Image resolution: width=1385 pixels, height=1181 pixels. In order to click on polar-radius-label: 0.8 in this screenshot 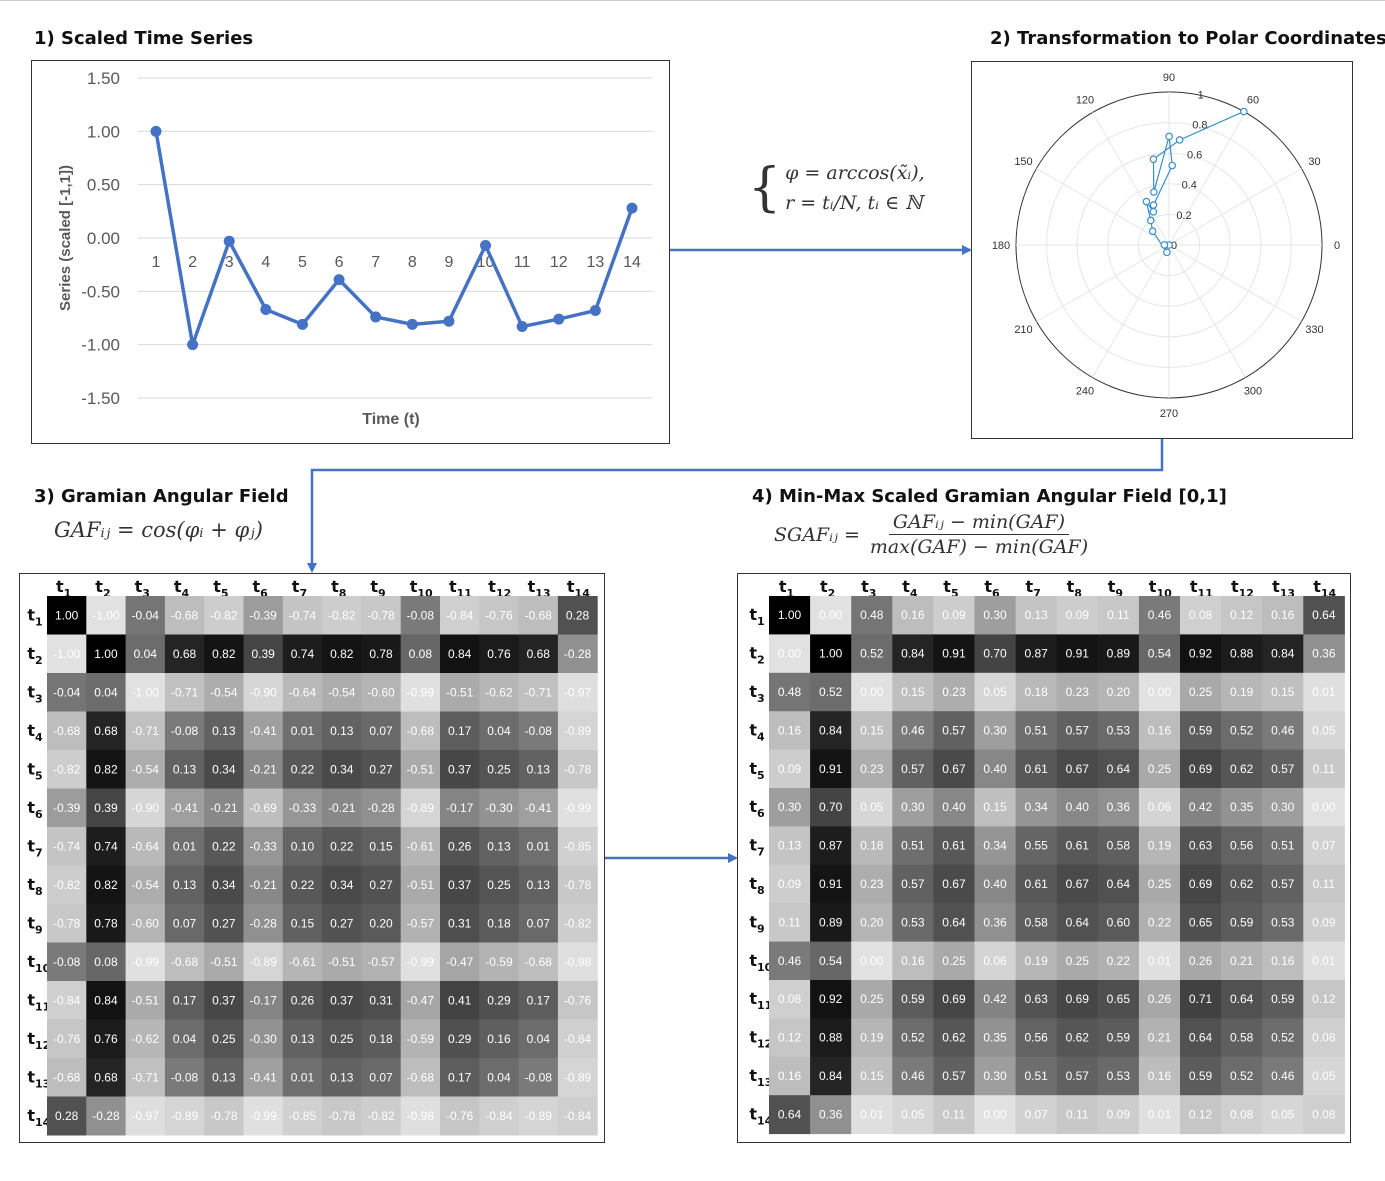, I will do `click(1199, 125)`.